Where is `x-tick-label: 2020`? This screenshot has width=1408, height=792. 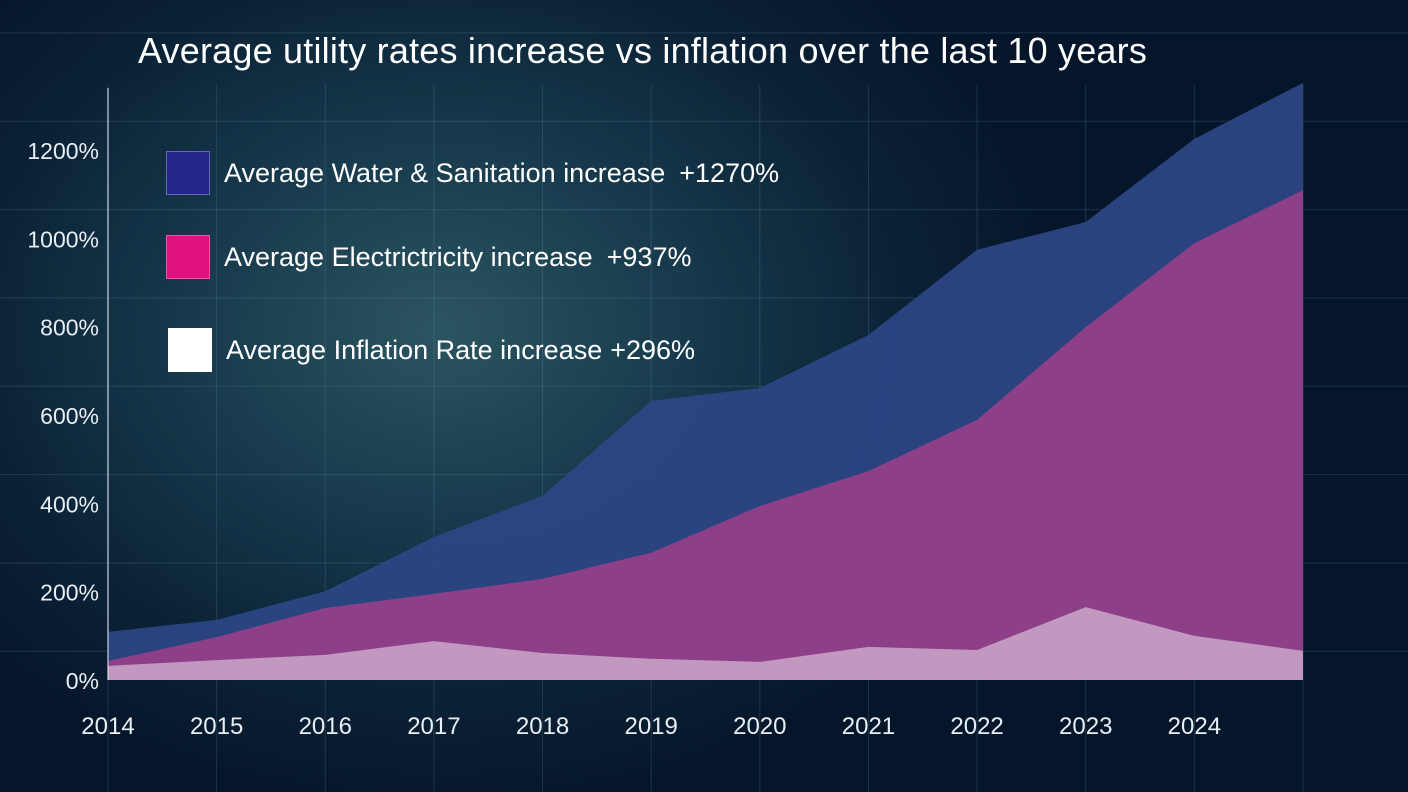 x-tick-label: 2020 is located at coordinates (759, 726).